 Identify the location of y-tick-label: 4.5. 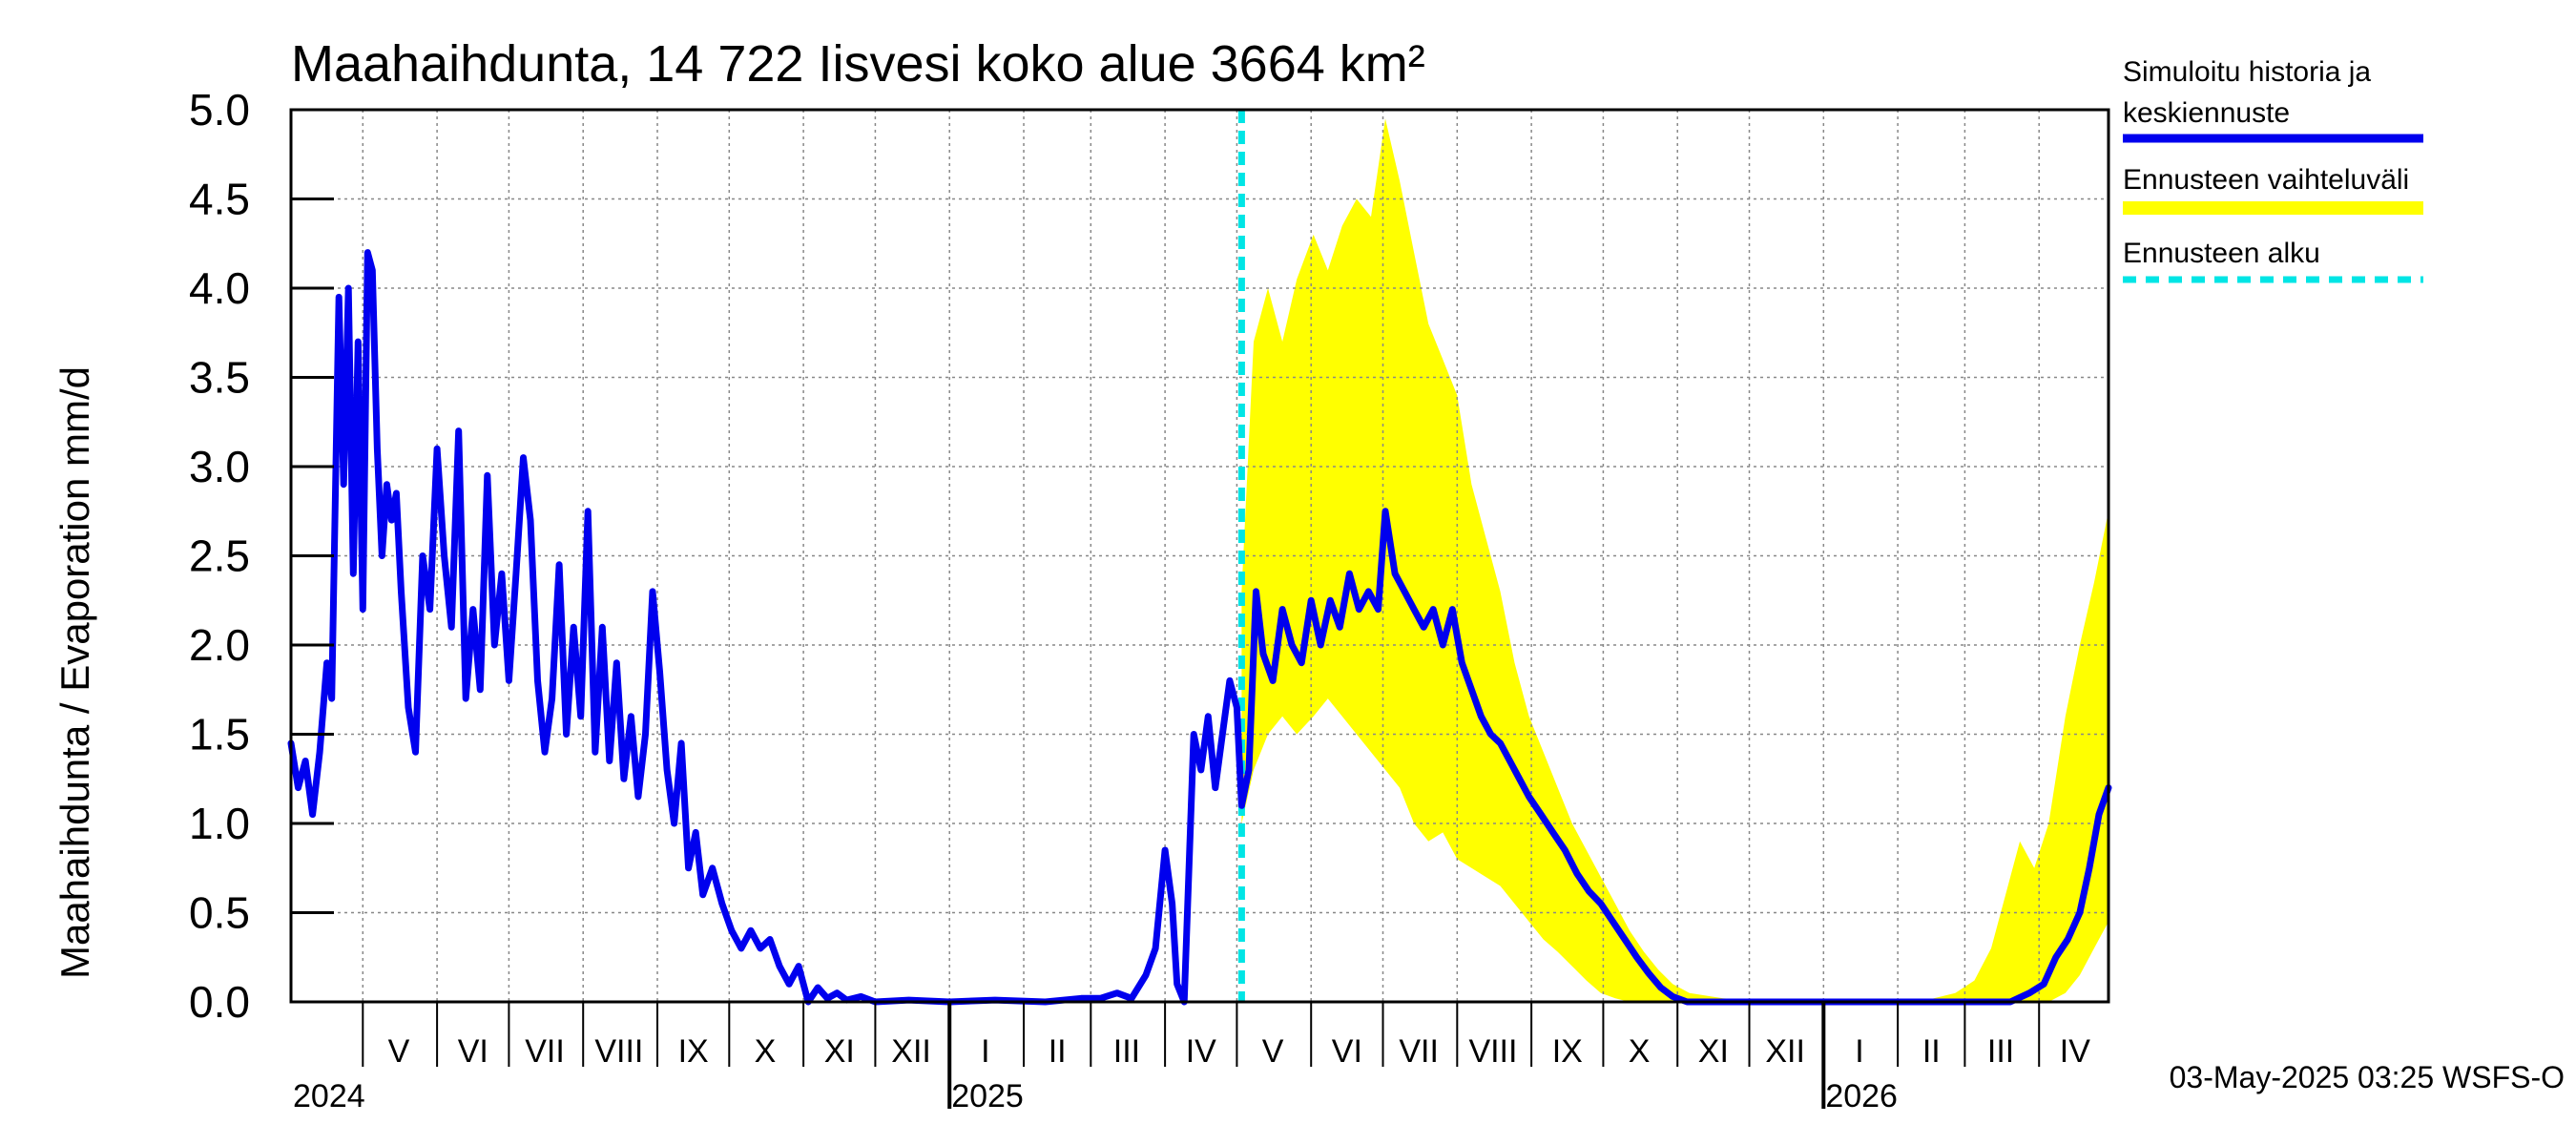
(219, 199).